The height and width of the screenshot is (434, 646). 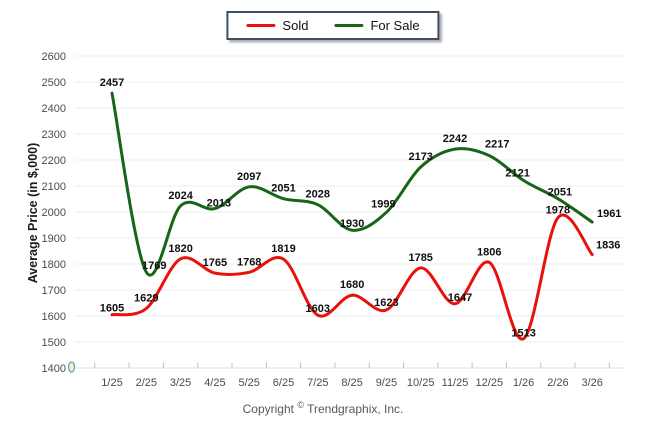 What do you see at coordinates (154, 266) in the screenshot?
I see `svg-text: 1769` at bounding box center [154, 266].